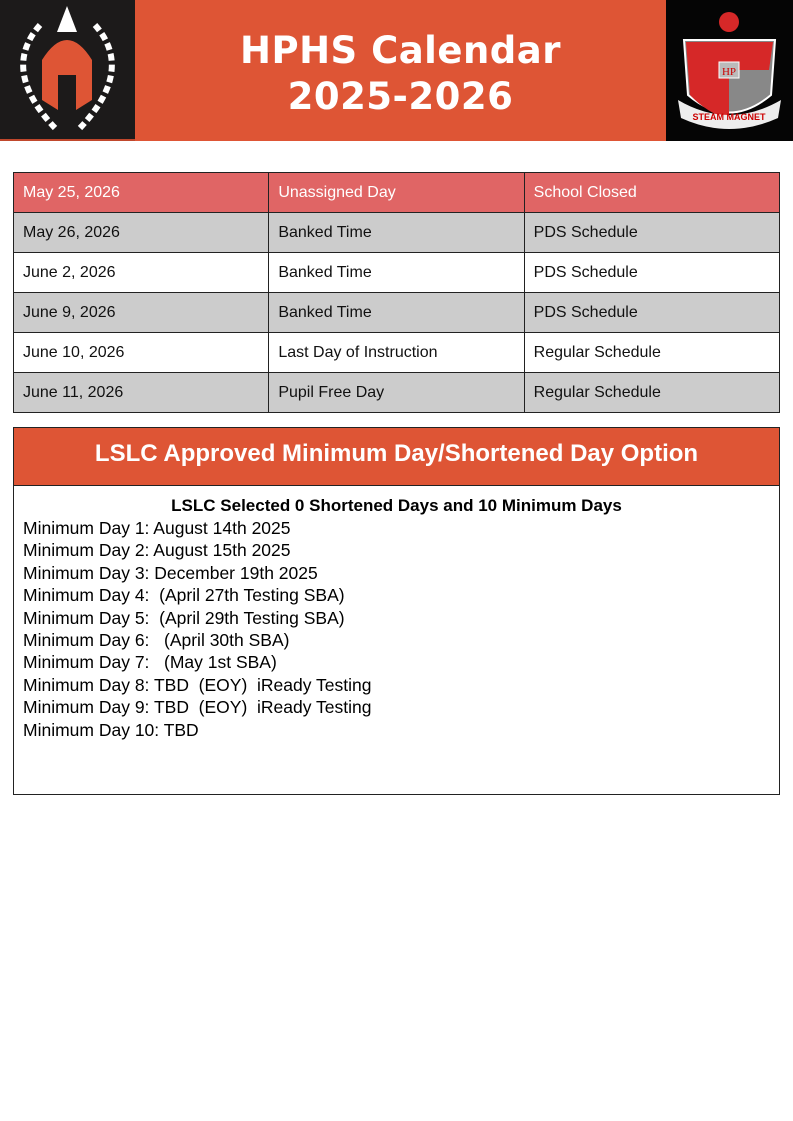  What do you see at coordinates (111, 729) in the screenshot?
I see `list-item: Minimum Day 10: TBD` at bounding box center [111, 729].